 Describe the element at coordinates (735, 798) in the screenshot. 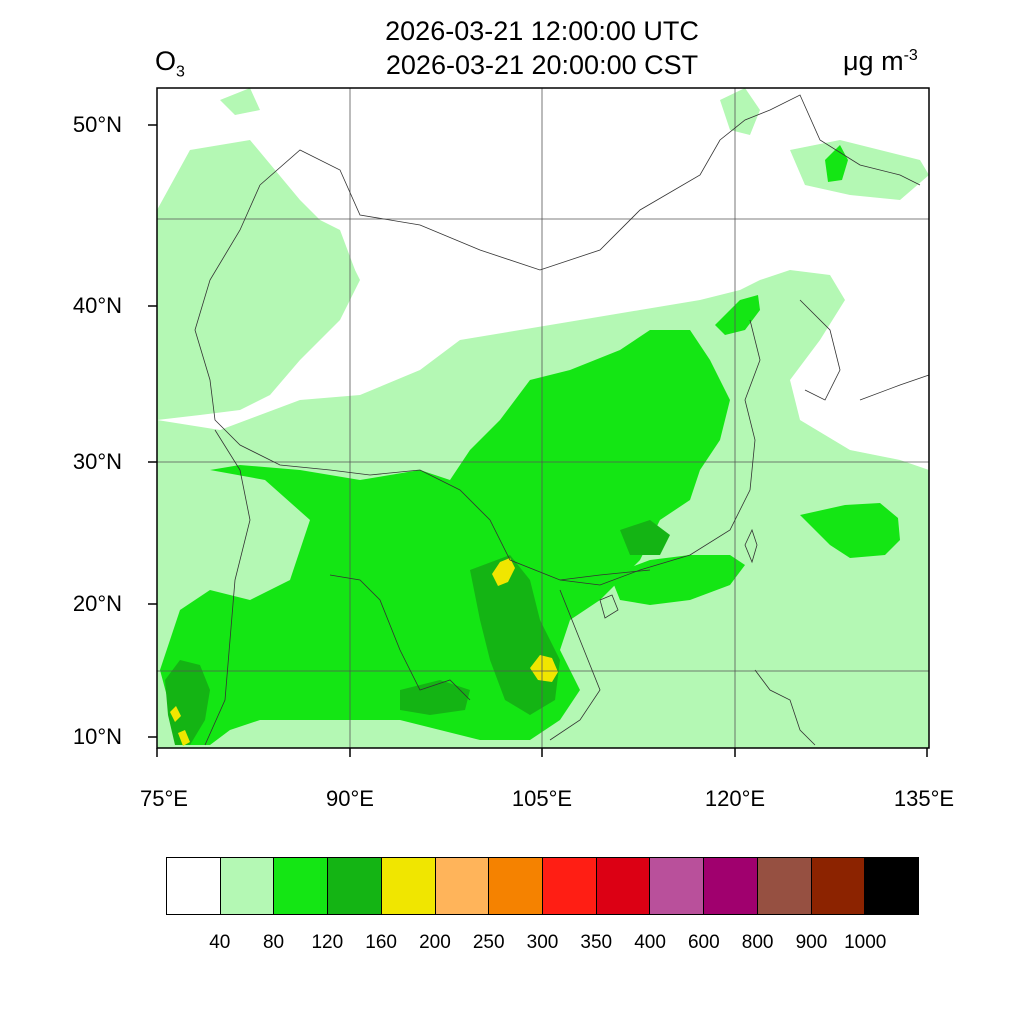

I see `lon-label-120e: 120°E` at that location.